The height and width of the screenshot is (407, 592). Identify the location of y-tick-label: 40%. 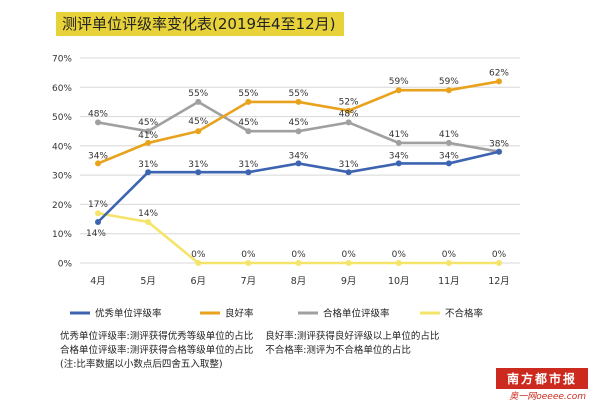
(62, 147).